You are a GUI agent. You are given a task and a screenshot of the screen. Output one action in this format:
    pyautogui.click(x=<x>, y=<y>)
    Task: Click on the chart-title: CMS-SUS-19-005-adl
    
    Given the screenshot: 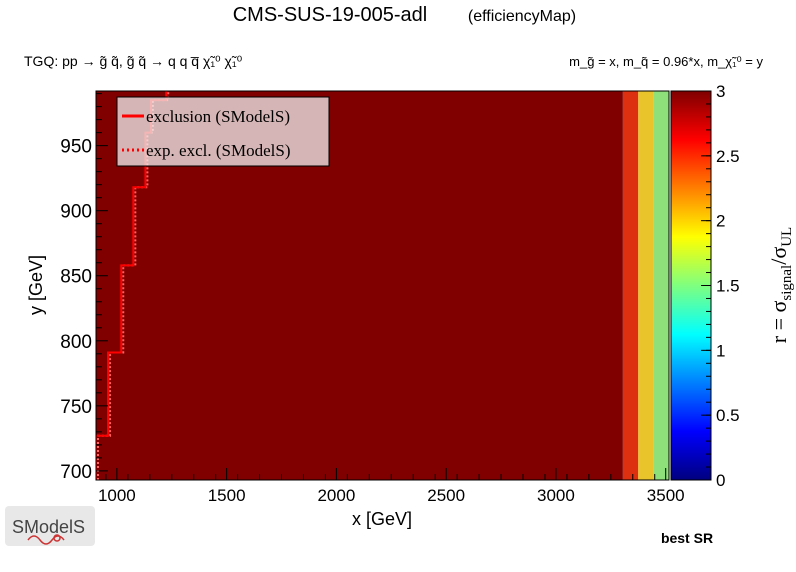 What is the action you would take?
    pyautogui.click(x=330, y=15)
    